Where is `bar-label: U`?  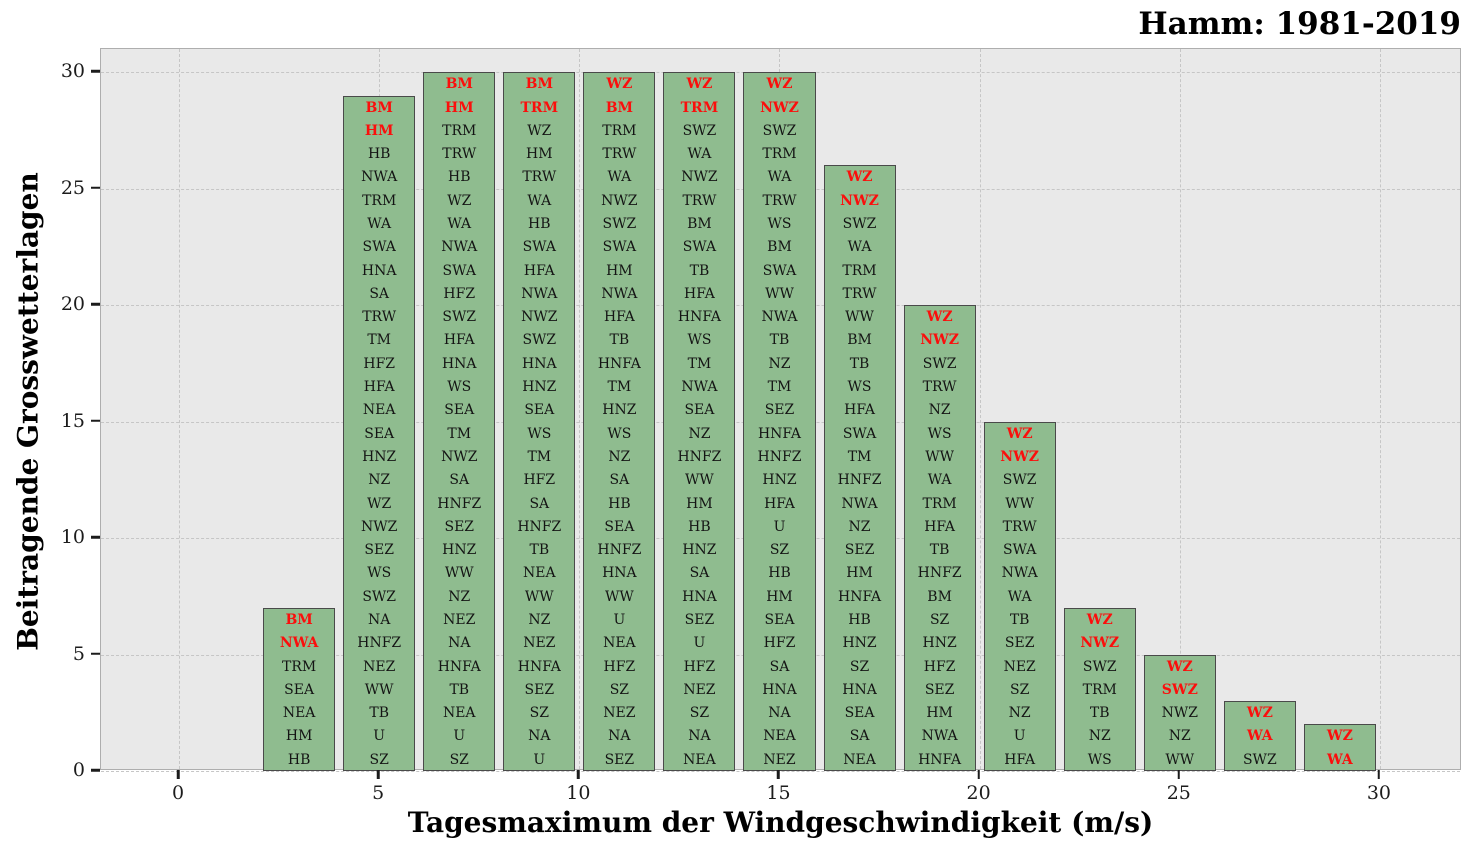
bar-label: U is located at coordinates (699, 643).